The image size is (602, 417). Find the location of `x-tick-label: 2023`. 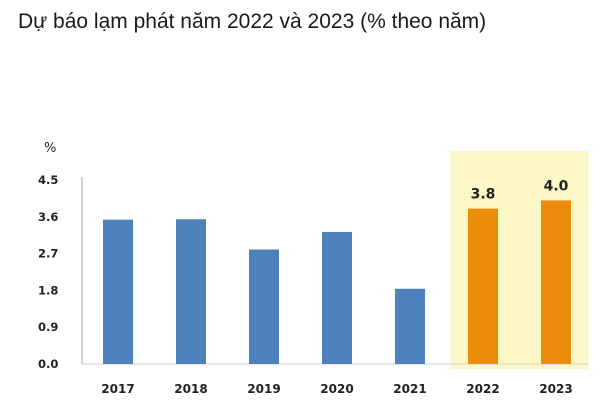

x-tick-label: 2023 is located at coordinates (555, 389).